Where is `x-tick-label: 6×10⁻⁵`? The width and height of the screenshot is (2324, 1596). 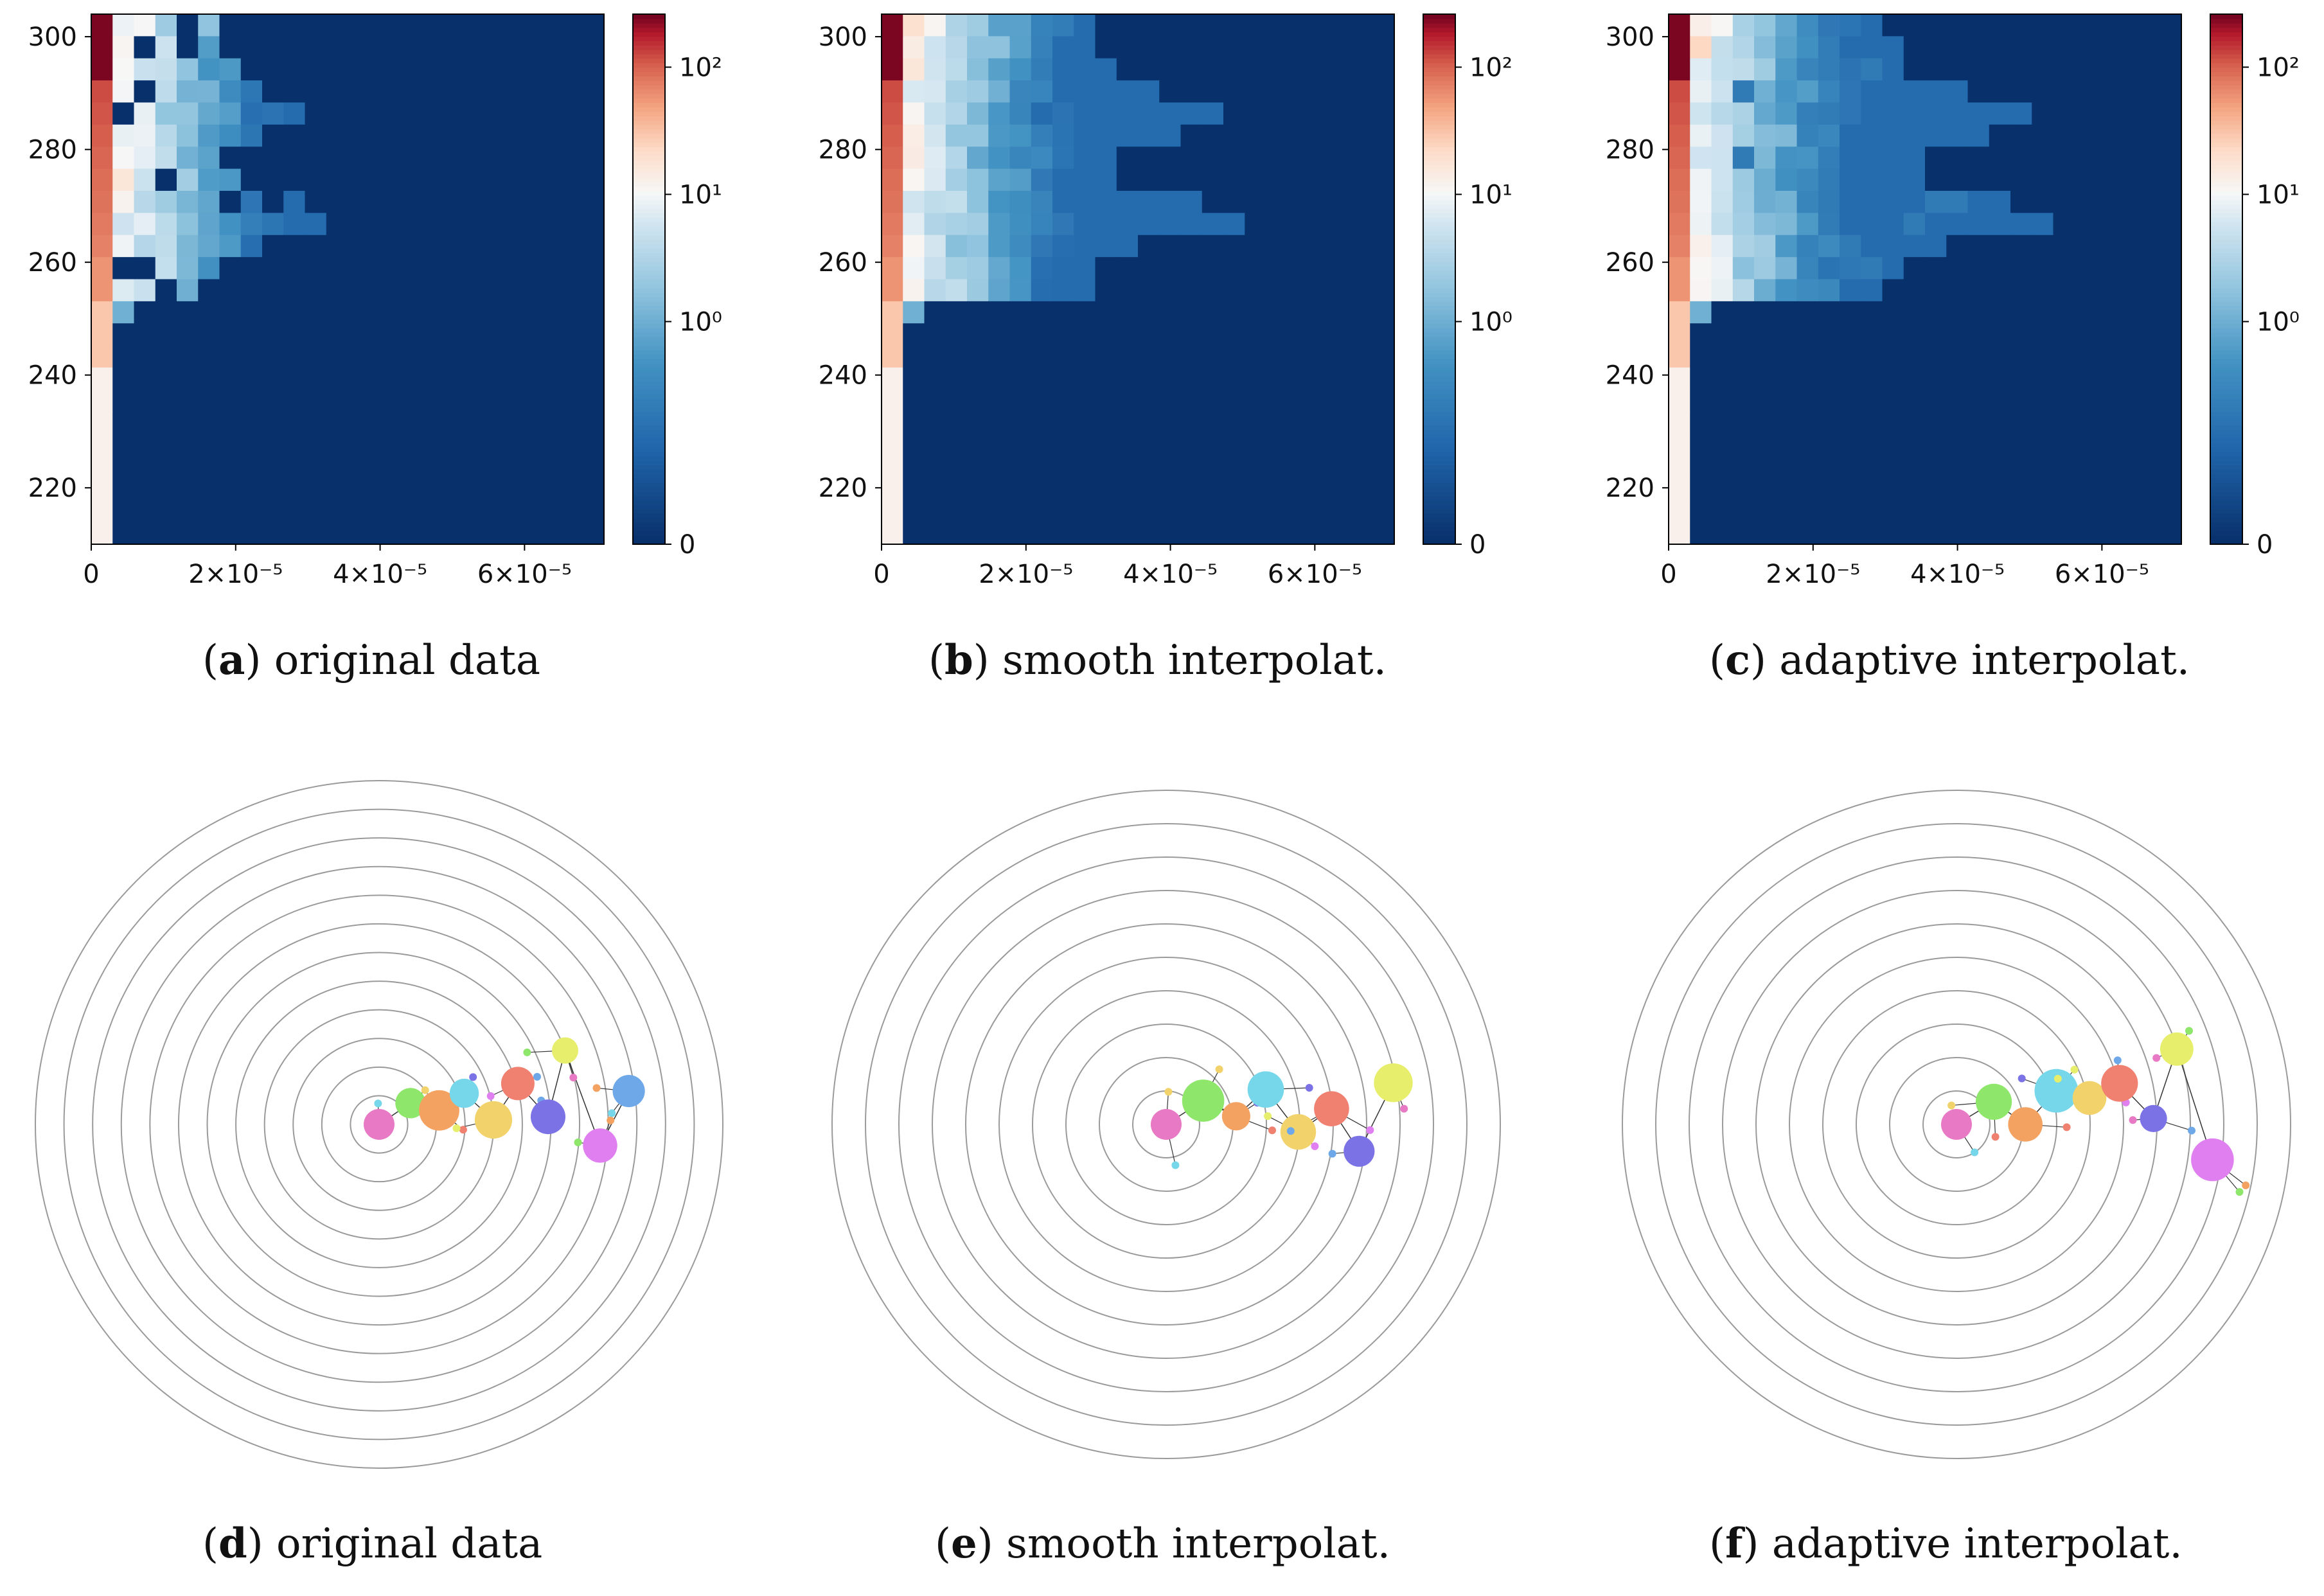 x-tick-label: 6×10⁻⁵ is located at coordinates (524, 574).